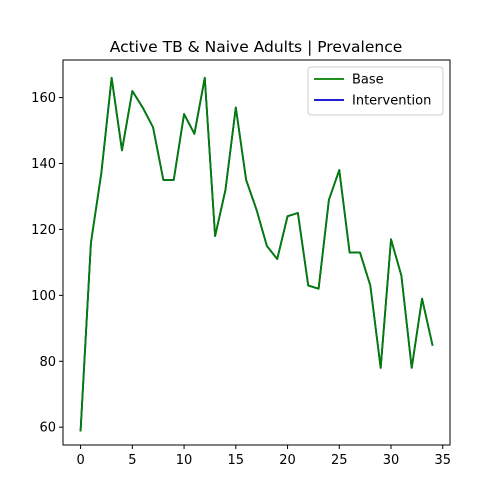 The width and height of the screenshot is (500, 500). Describe the element at coordinates (391, 460) in the screenshot. I see `x-tick-label: 30` at that location.